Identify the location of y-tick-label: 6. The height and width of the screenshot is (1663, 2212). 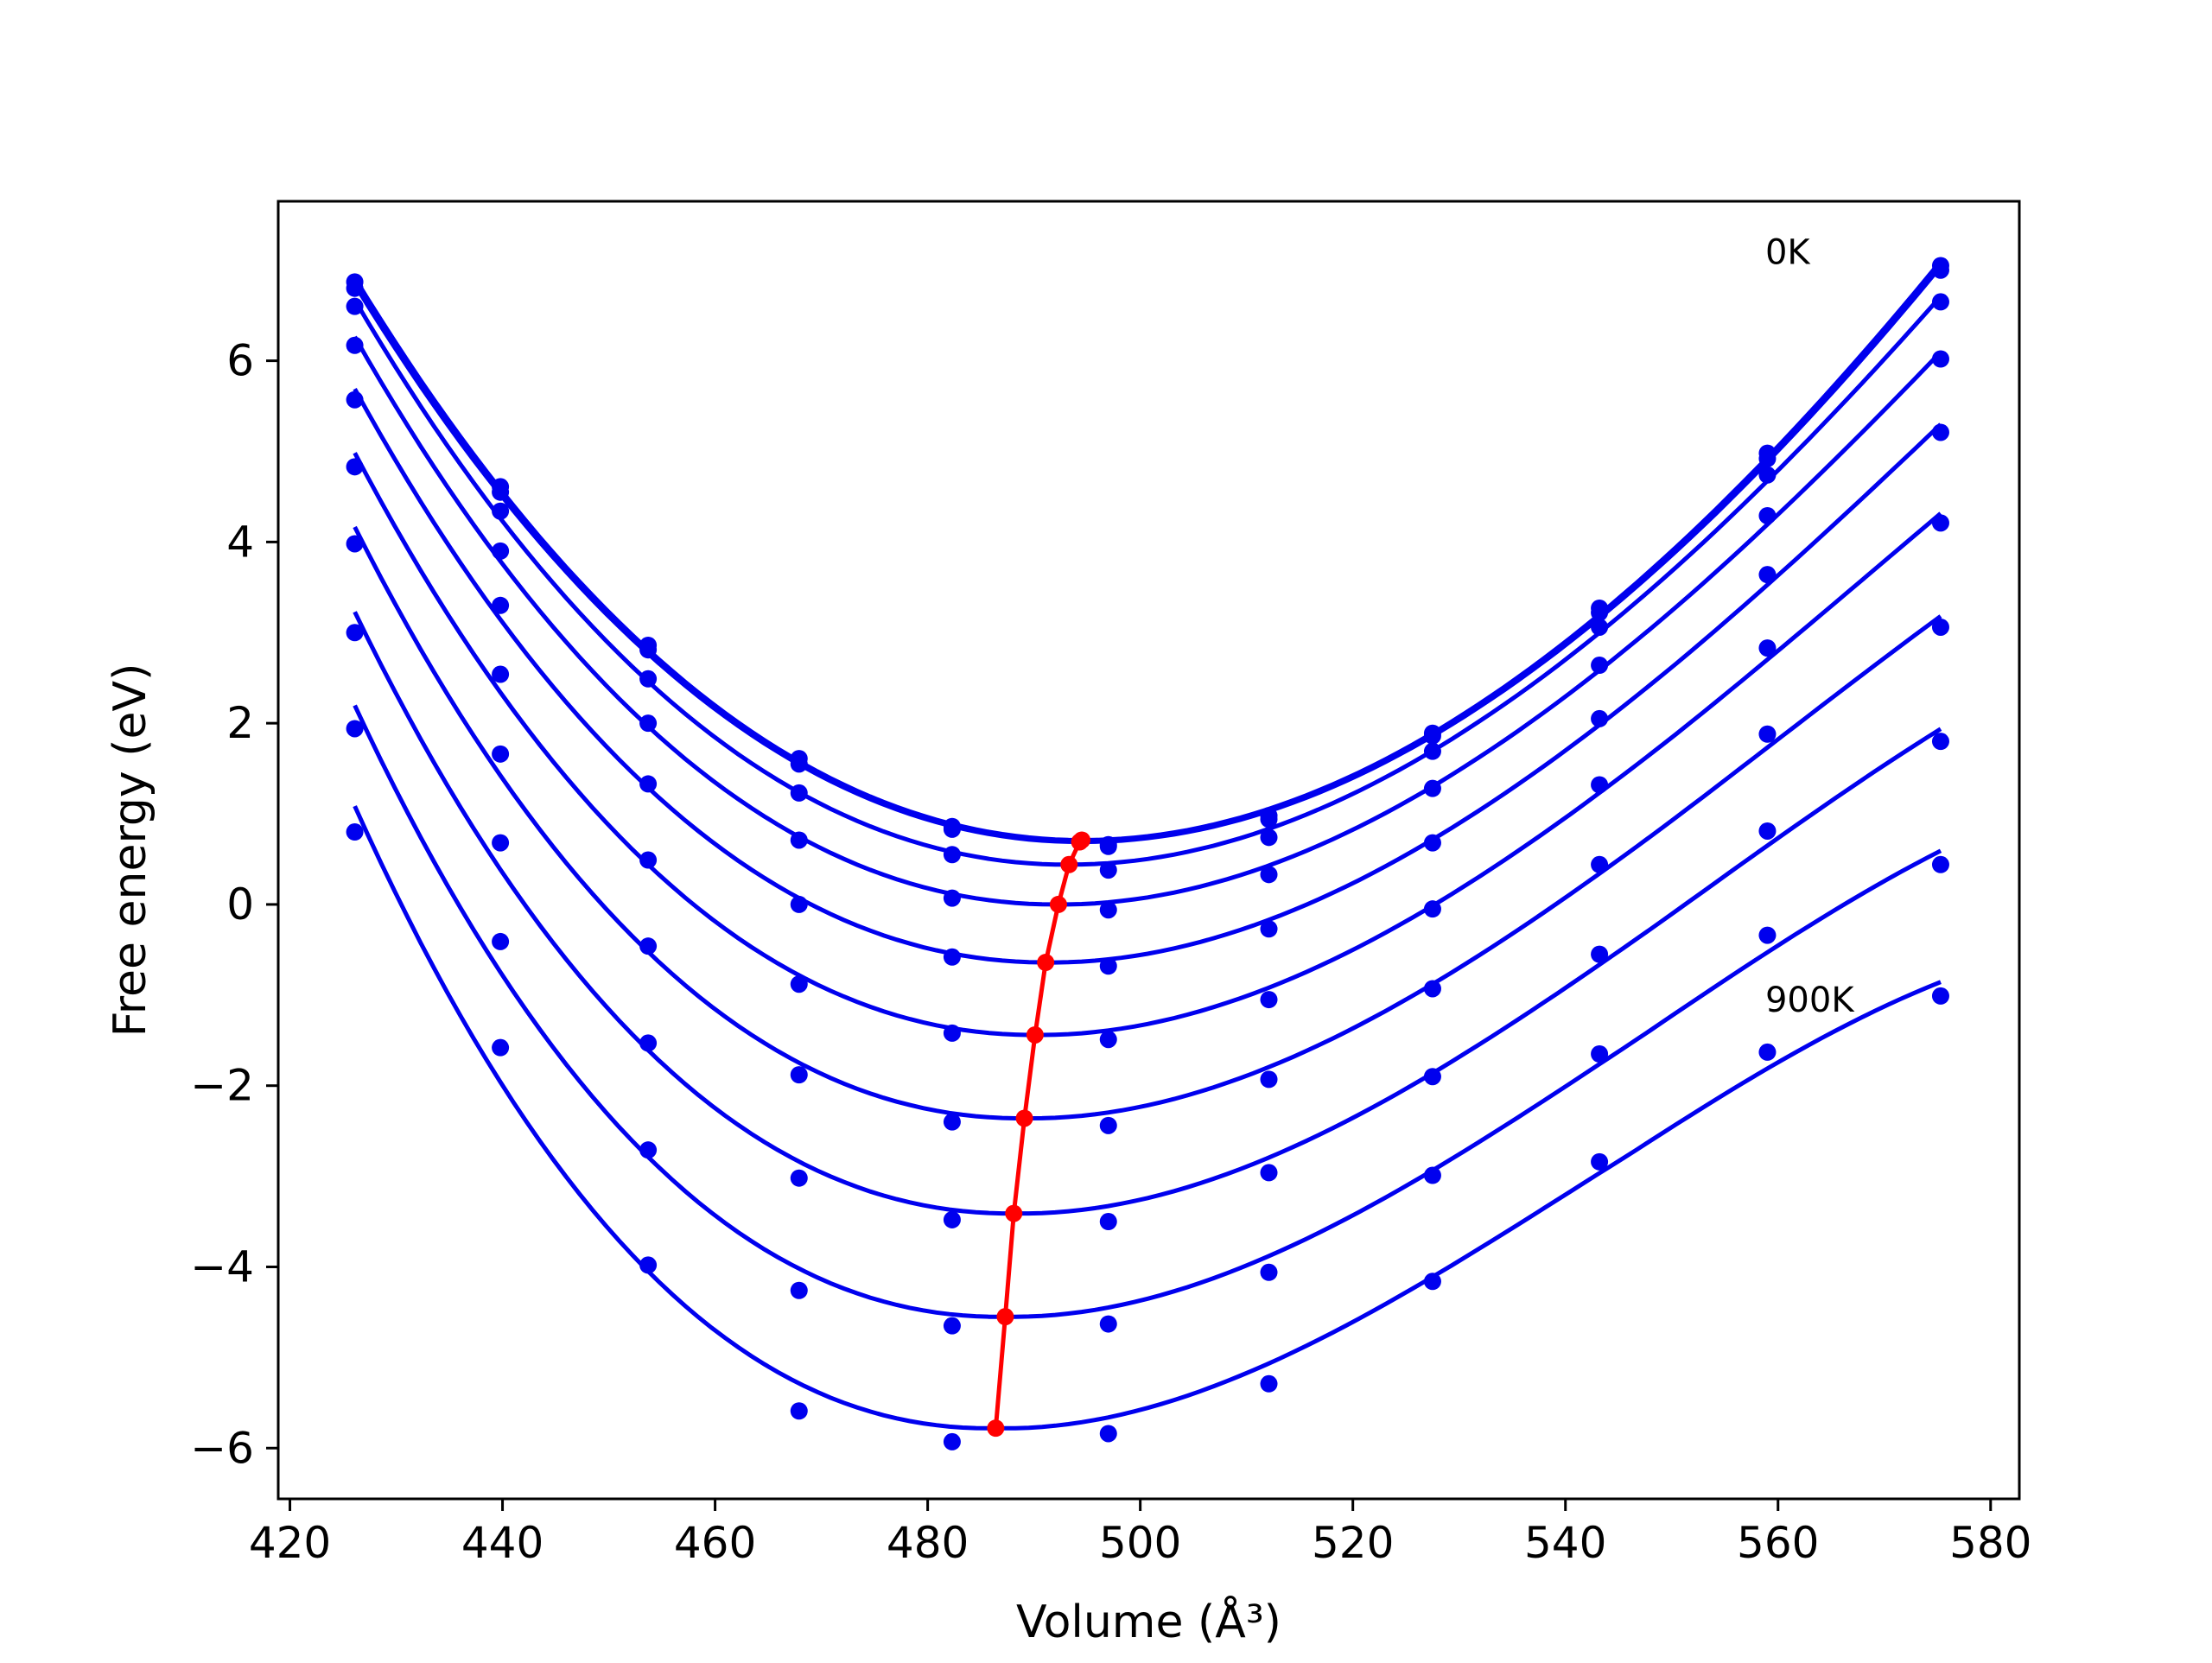
(240, 361).